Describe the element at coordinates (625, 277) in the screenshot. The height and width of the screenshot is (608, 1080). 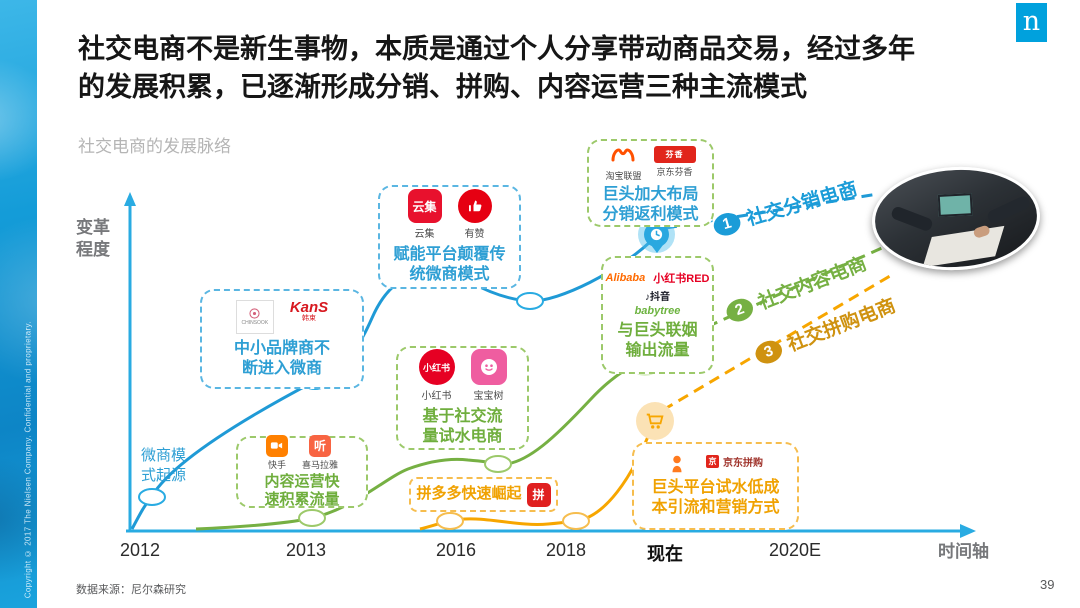
I see `alibaba-logo-text: Alibaba` at that location.